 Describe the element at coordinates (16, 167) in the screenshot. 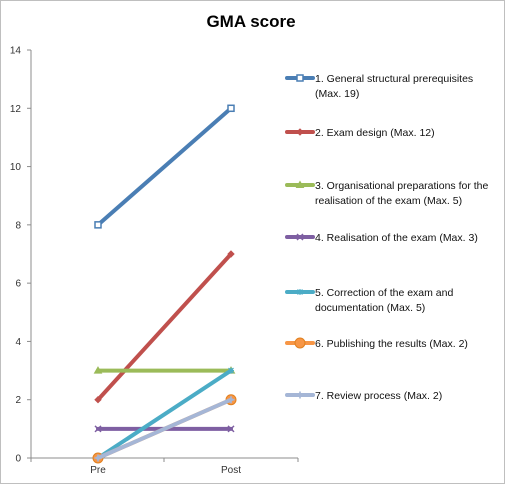

I see `y-tick-label: 10` at that location.